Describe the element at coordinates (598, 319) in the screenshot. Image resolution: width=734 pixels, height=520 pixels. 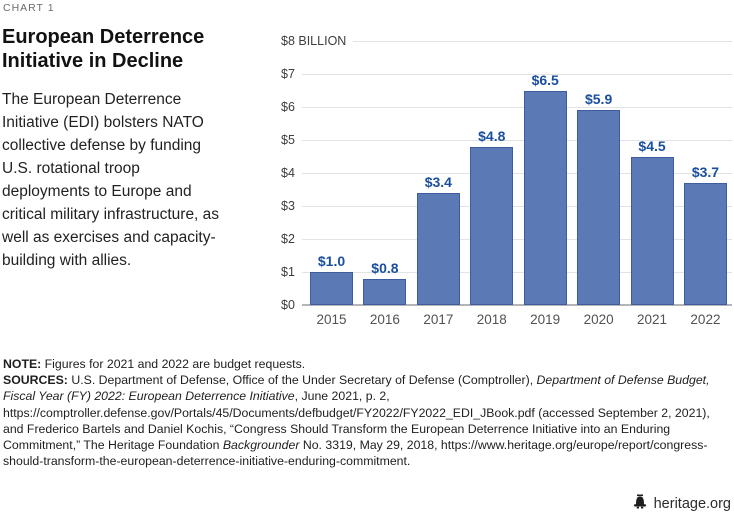
I see `x-tick-label: 2020` at that location.